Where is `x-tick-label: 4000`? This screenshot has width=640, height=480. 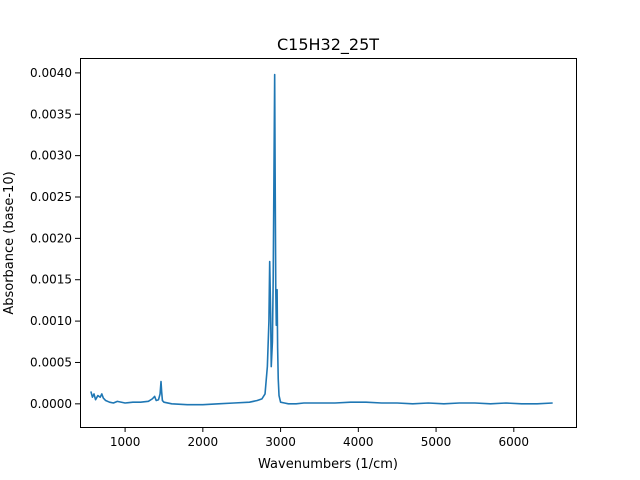
x-tick-label: 4000 is located at coordinates (358, 442).